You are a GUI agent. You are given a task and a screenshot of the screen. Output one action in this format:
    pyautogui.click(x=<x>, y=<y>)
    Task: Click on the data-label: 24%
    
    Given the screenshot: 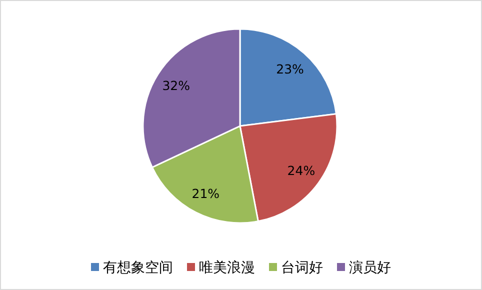 What is the action you would take?
    pyautogui.click(x=301, y=170)
    